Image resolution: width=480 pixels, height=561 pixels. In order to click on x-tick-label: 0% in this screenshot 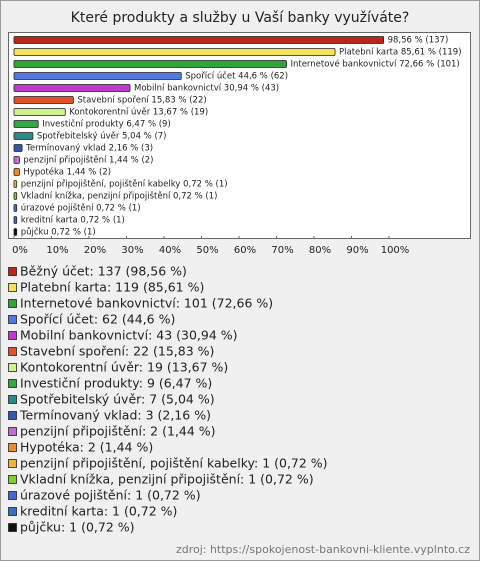, I will do `click(20, 250)`.